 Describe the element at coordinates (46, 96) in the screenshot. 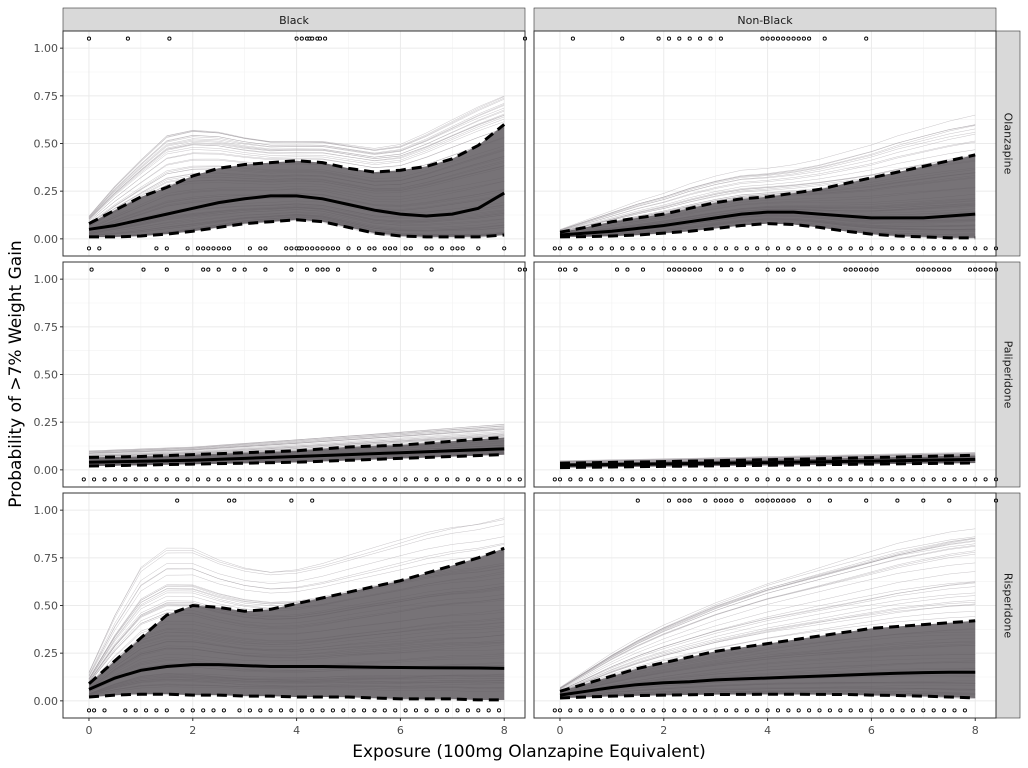

I see `y-tick-label: 0.75` at that location.